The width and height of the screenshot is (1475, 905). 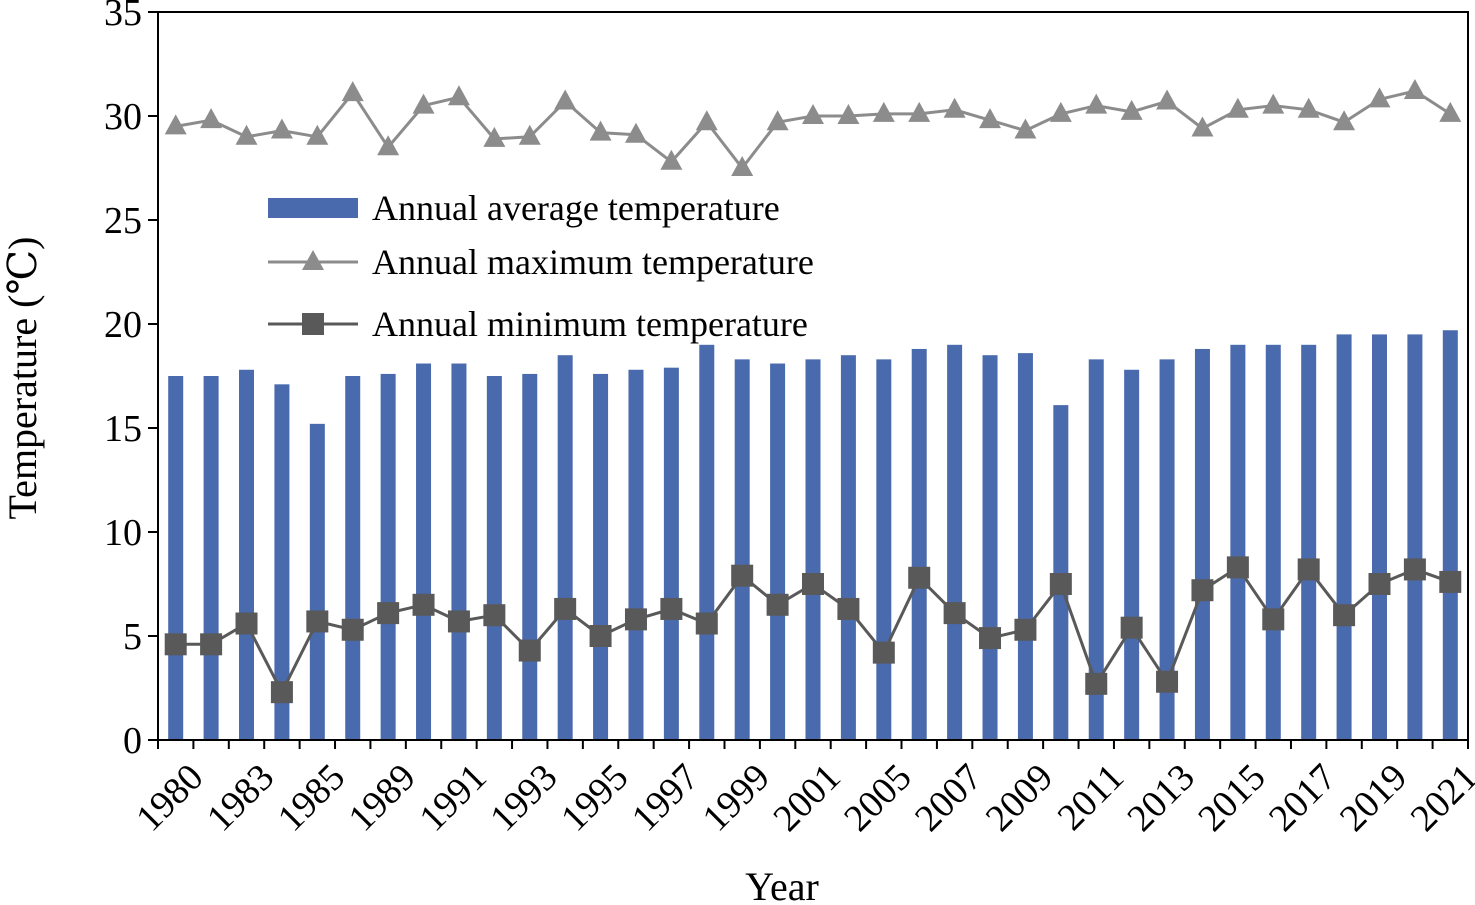 I want to click on max-point-2013, so click(x=1167, y=99).